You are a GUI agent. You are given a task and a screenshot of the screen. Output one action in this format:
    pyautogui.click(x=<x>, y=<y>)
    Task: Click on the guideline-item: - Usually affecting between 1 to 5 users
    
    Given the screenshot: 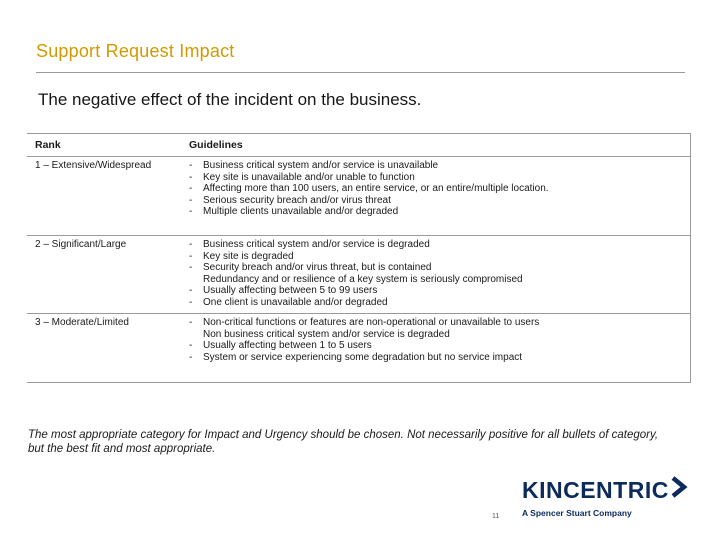 What is the action you would take?
    pyautogui.click(x=439, y=346)
    